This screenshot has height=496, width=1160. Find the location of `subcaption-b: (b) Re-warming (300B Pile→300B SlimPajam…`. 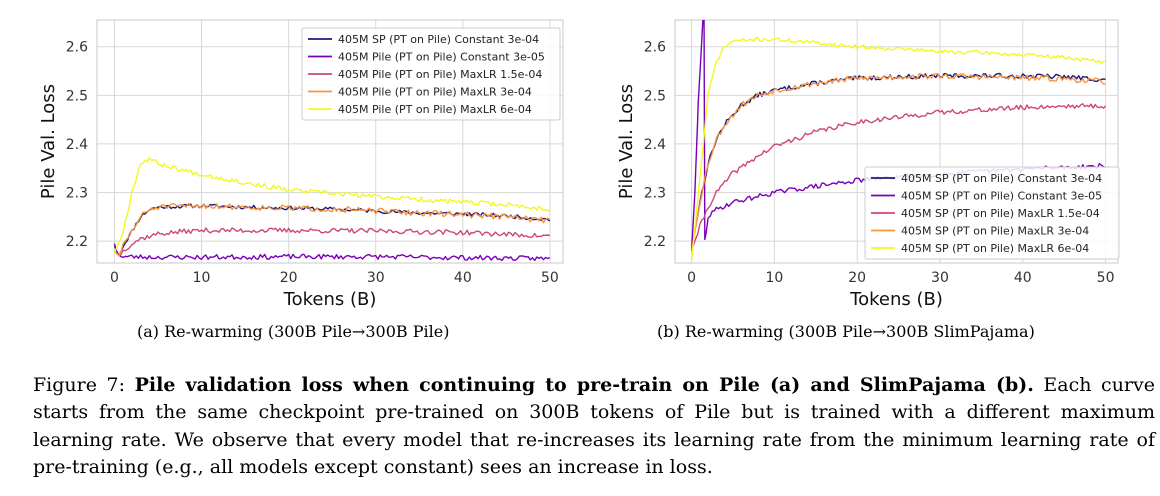

subcaption-b: (b) Re-warming (300B Pile→300B SlimPajam… is located at coordinates (846, 331).